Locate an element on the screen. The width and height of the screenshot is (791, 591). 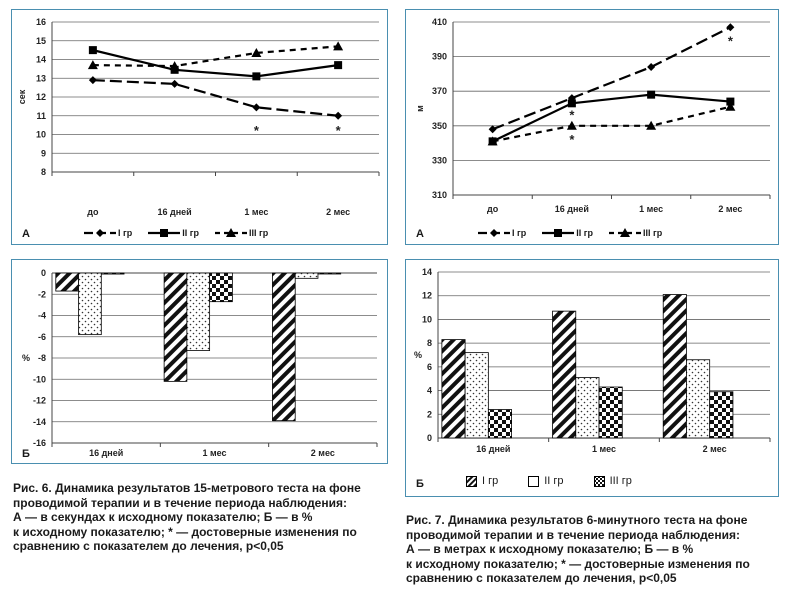
y-tick-label: 370 is located at coordinates (439, 91).